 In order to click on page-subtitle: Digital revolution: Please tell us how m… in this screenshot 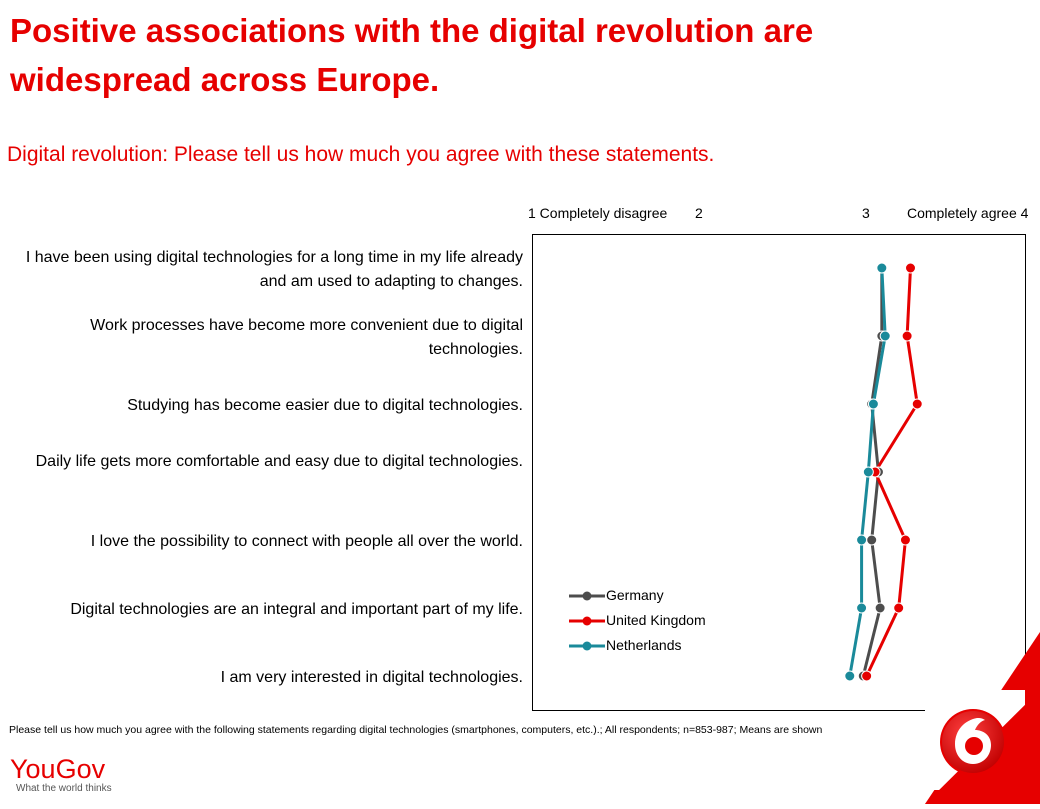, I will do `click(361, 154)`.